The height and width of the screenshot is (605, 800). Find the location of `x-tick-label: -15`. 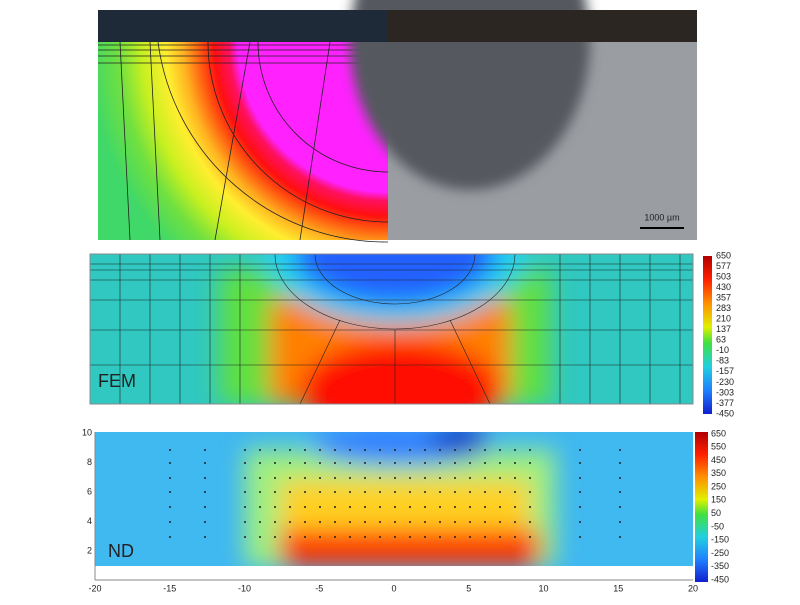

x-tick-label: -15 is located at coordinates (169, 588).